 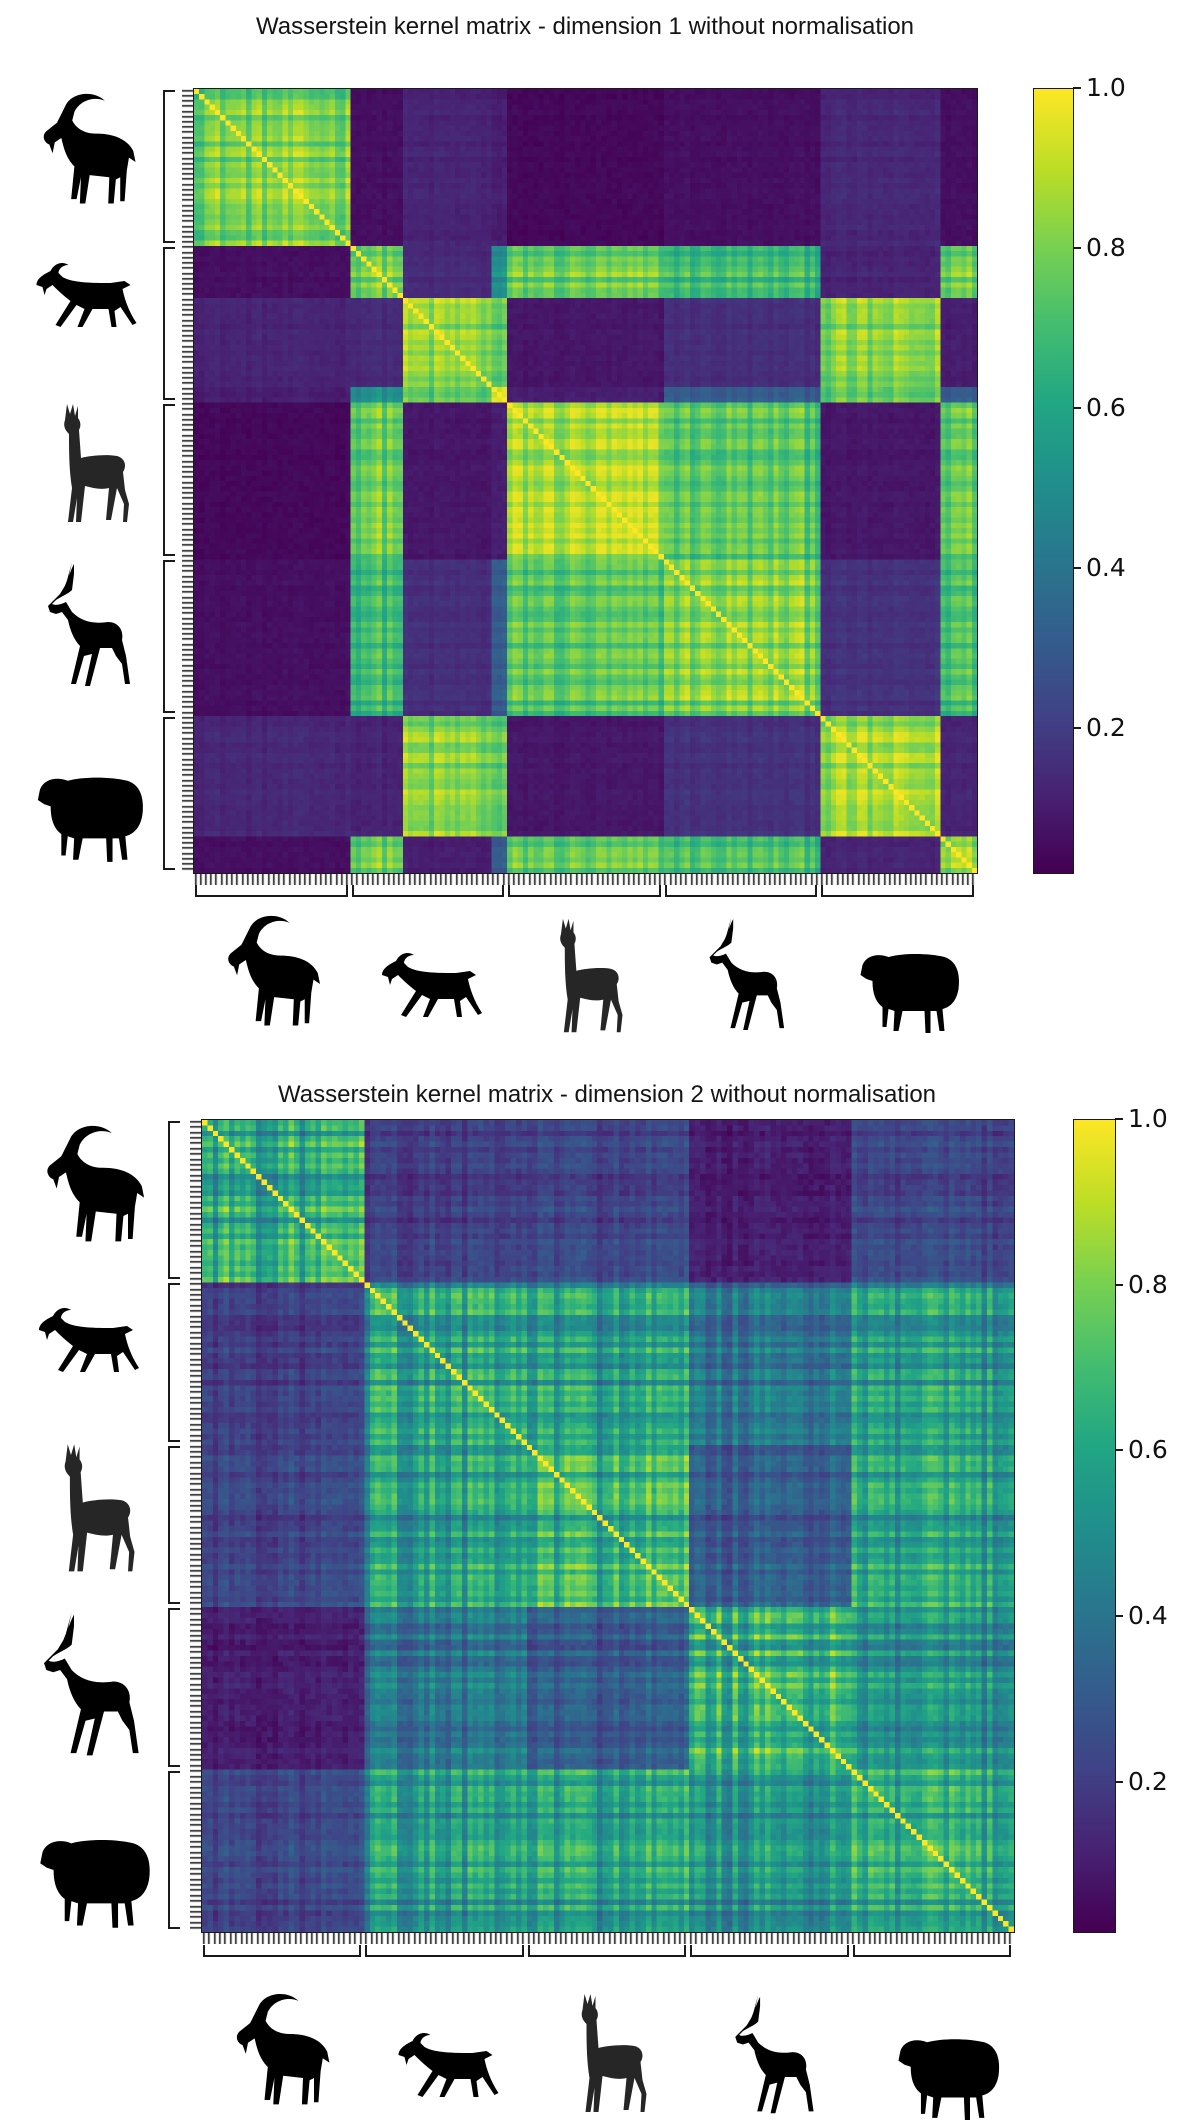 I want to click on colorbar-dim1, so click(x=1053, y=481).